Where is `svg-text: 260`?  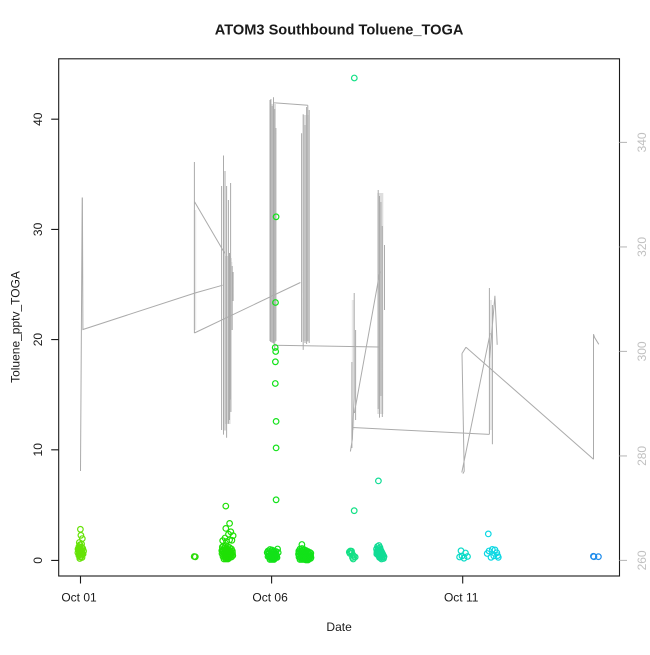
svg-text: 260 is located at coordinates (642, 560).